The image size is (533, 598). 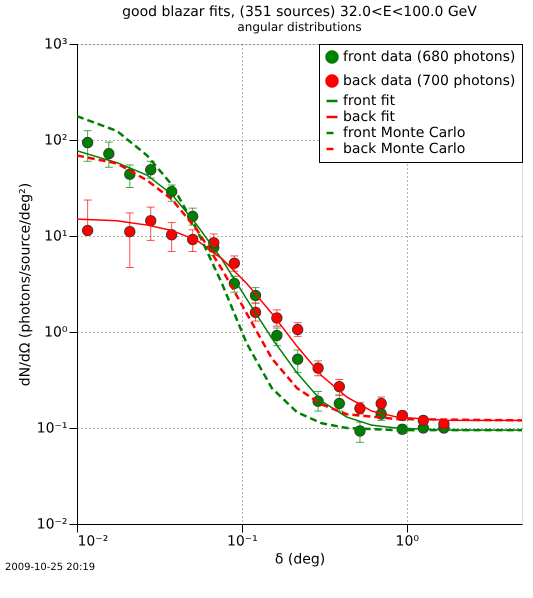 What do you see at coordinates (429, 81) in the screenshot?
I see `legend-label: back data (700 photons)` at bounding box center [429, 81].